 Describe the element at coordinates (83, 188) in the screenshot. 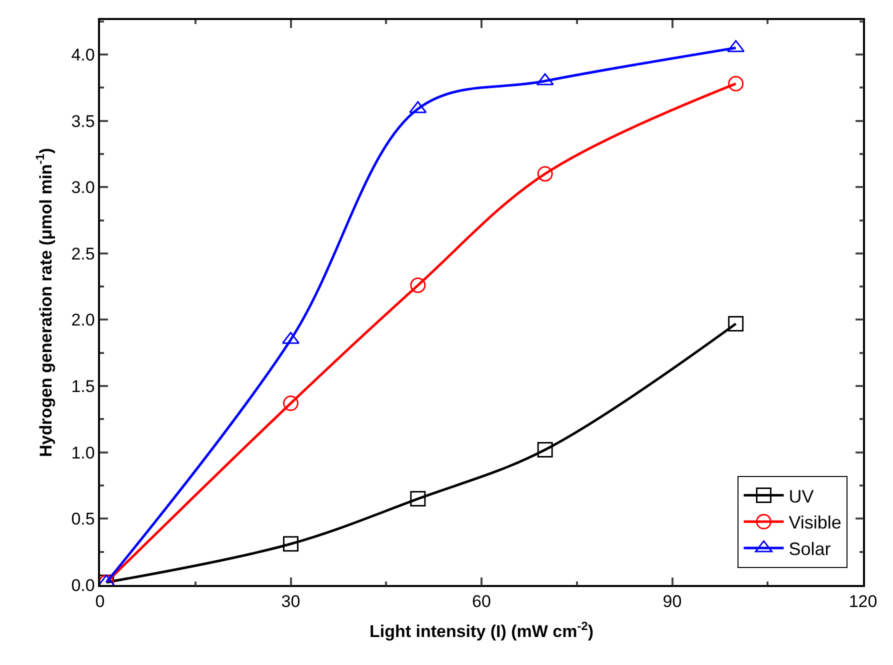

I see `y-tick-label: 3.0` at that location.